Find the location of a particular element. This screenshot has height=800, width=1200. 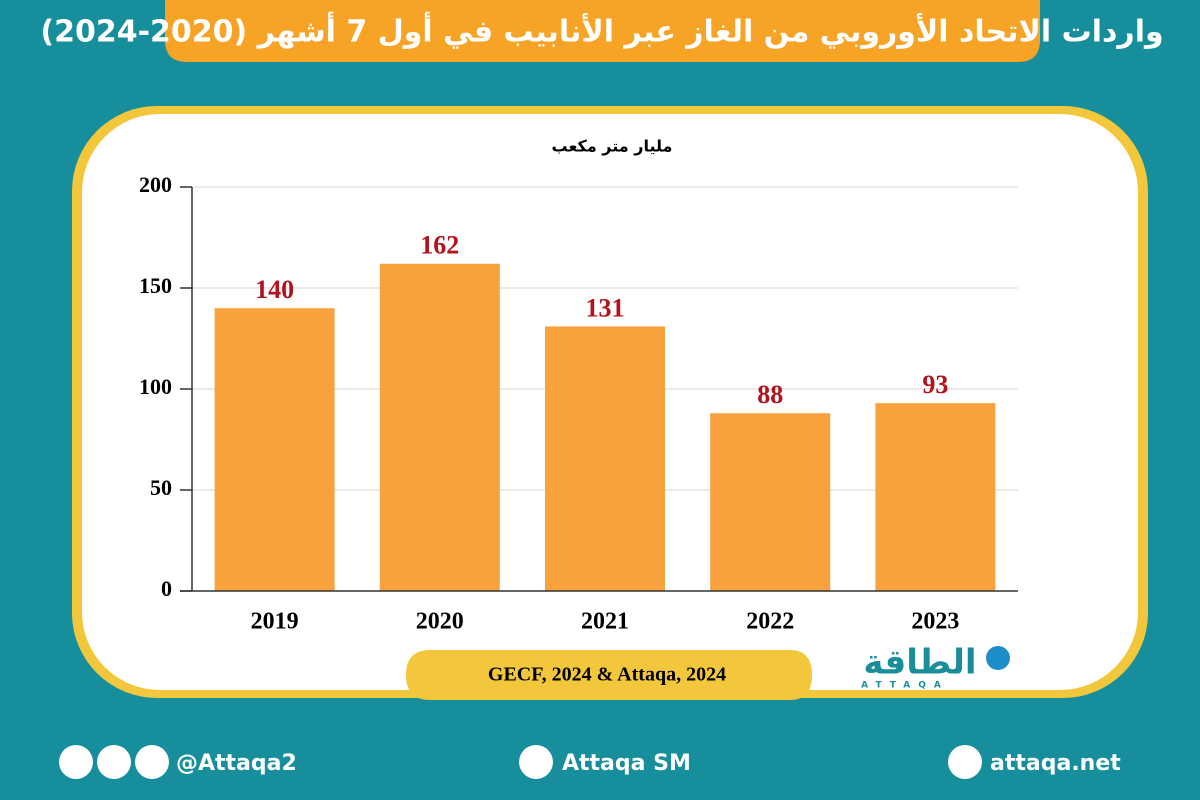

x-tick-label: 2022 is located at coordinates (770, 622).